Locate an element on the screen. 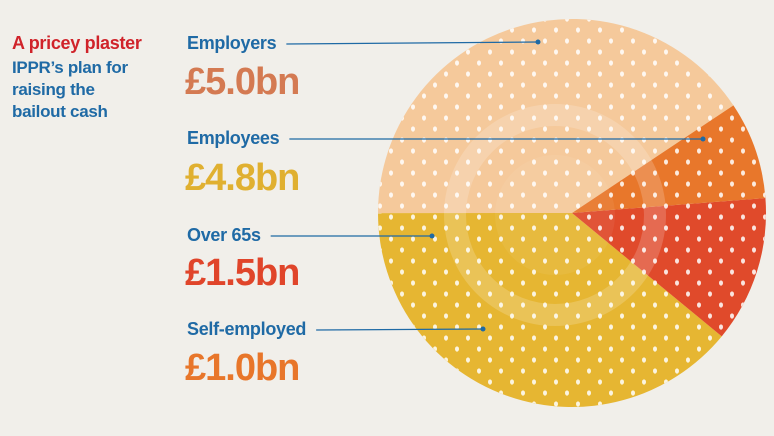  value-label: £1.0bn is located at coordinates (242, 368).